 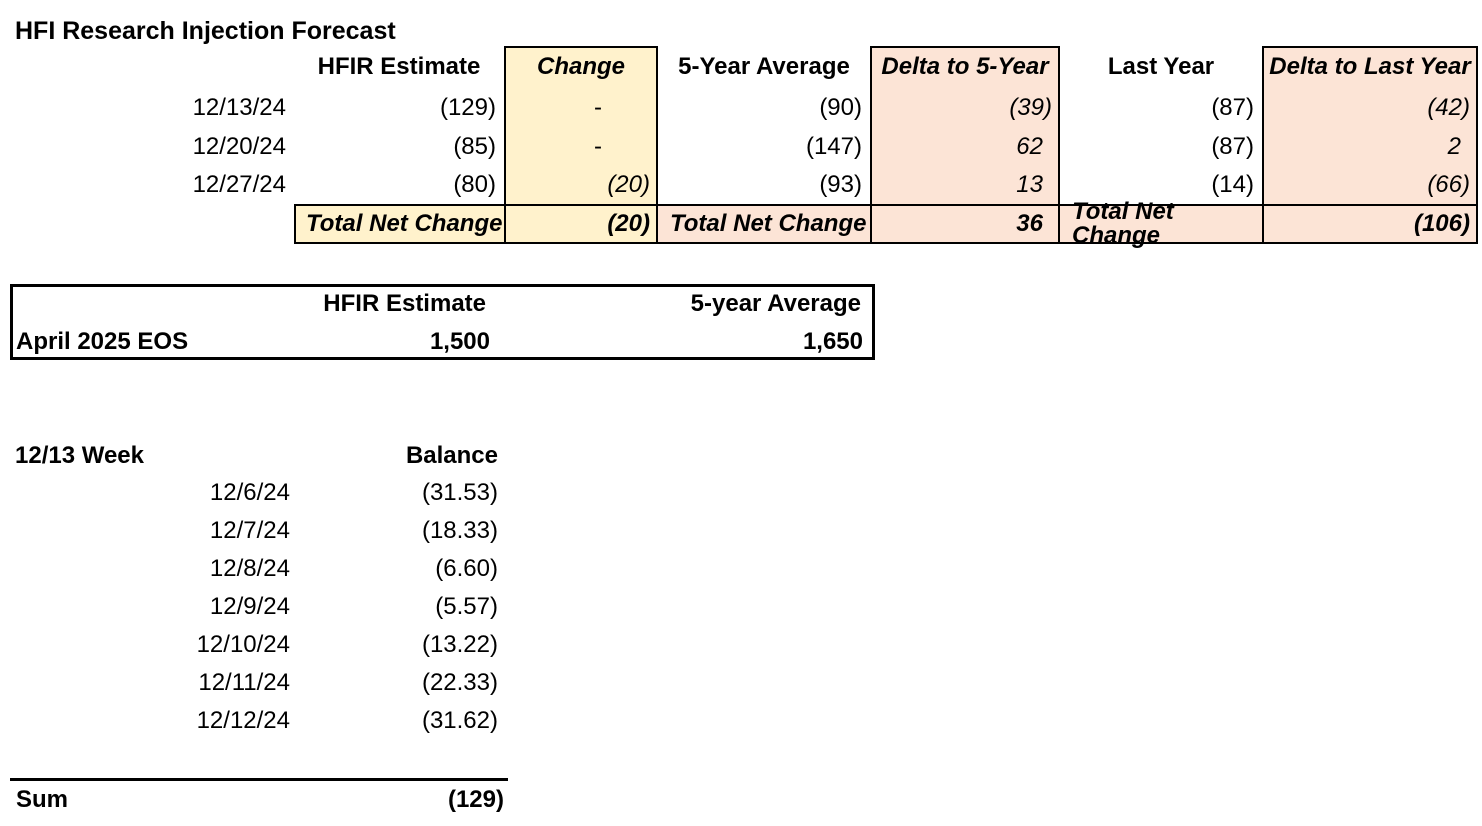 I want to click on avg5-value: (147), so click(x=833, y=146).